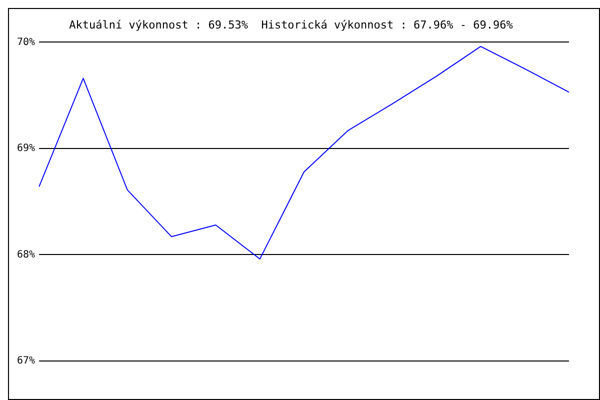 The width and height of the screenshot is (600, 400). Describe the element at coordinates (26, 42) in the screenshot. I see `y-tick-label: 70%` at that location.